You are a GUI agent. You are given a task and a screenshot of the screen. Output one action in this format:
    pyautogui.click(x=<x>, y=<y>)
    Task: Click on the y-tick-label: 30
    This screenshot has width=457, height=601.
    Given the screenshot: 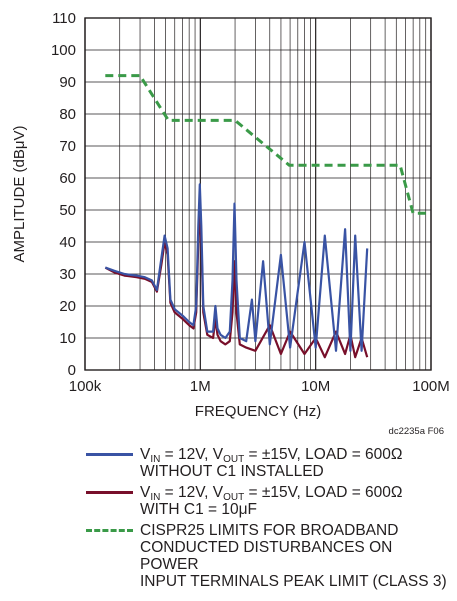 What is the action you would take?
    pyautogui.click(x=67, y=274)
    